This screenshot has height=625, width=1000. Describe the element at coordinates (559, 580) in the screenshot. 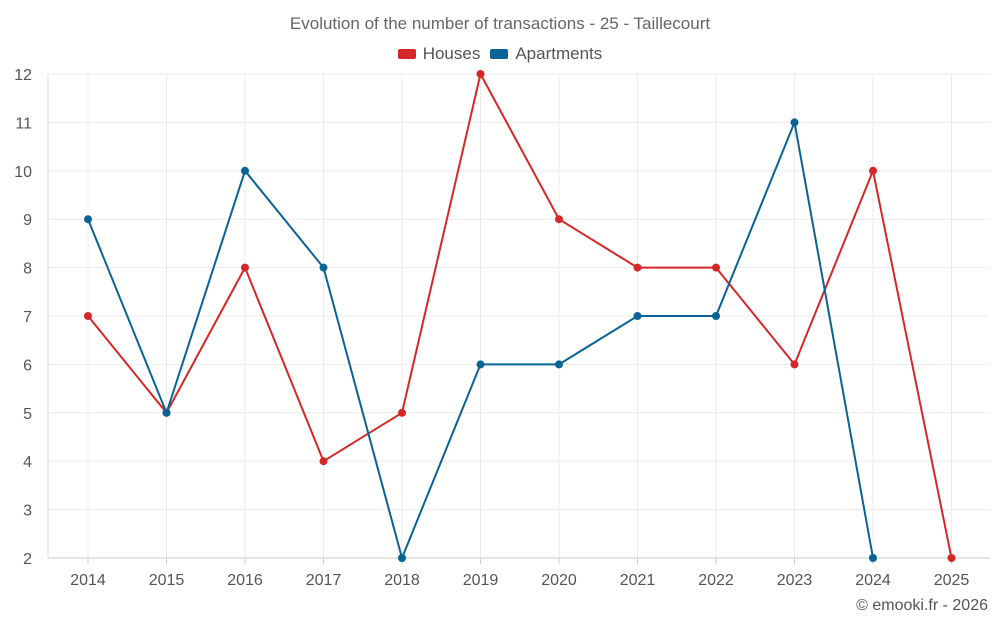

I see `x-tick-label: 2020` at that location.